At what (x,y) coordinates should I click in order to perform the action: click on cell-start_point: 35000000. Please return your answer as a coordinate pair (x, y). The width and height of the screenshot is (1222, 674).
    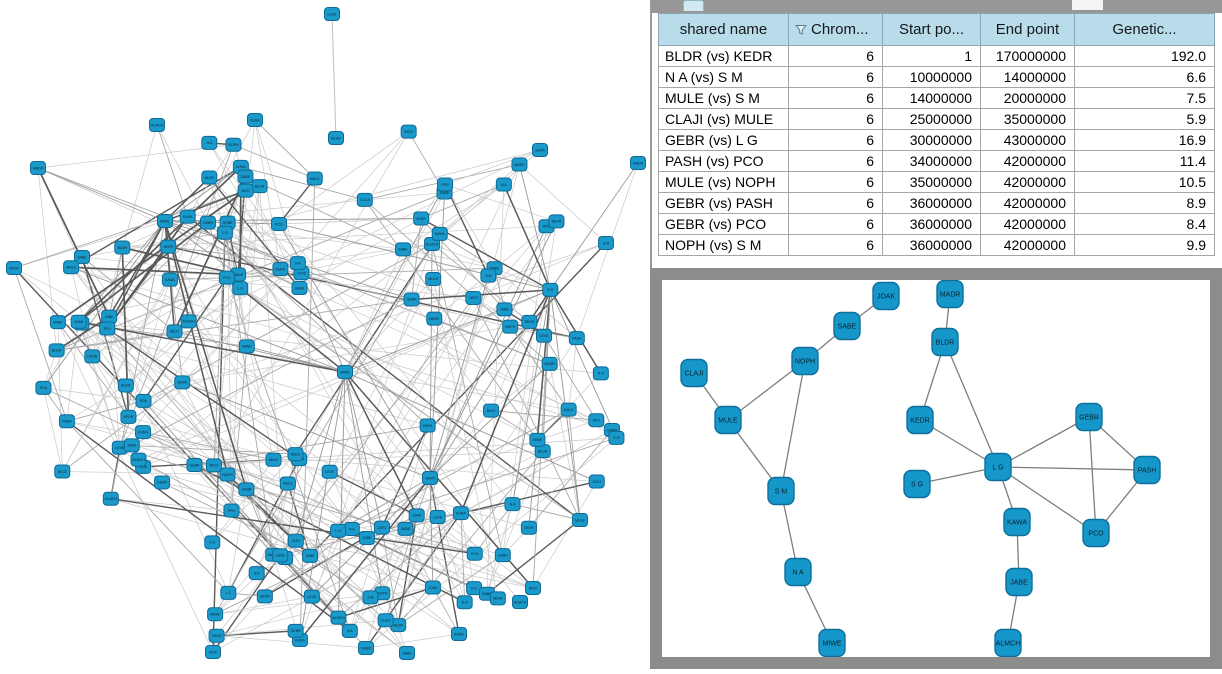
    Looking at the image, I should click on (932, 182).